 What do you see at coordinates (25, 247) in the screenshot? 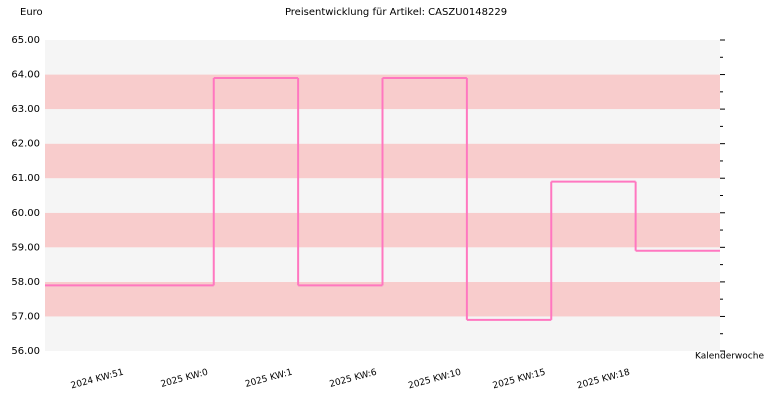
I see `y-tick-label: 59.00` at bounding box center [25, 247].